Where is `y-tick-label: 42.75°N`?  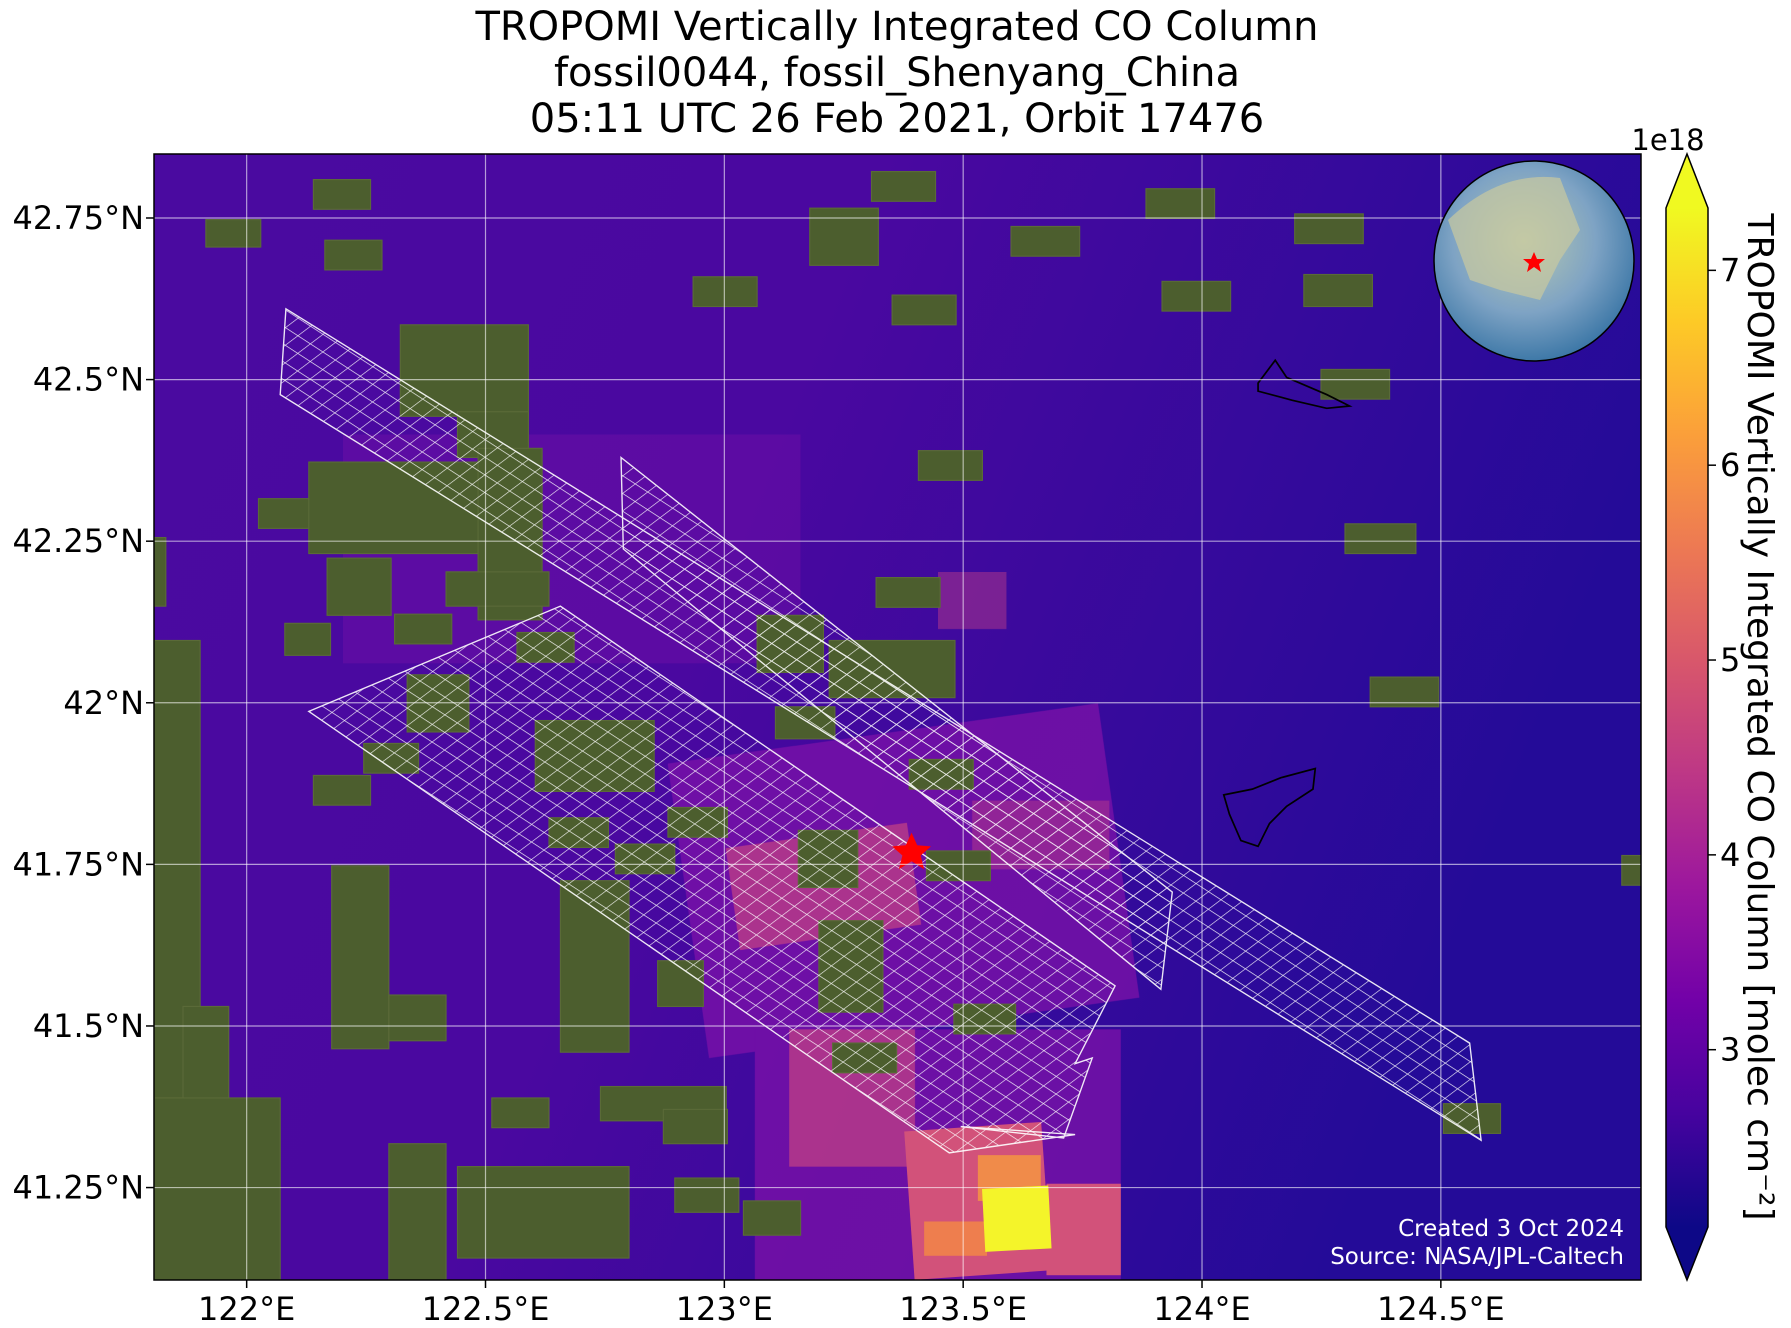 y-tick-label: 42.75°N is located at coordinates (78, 218).